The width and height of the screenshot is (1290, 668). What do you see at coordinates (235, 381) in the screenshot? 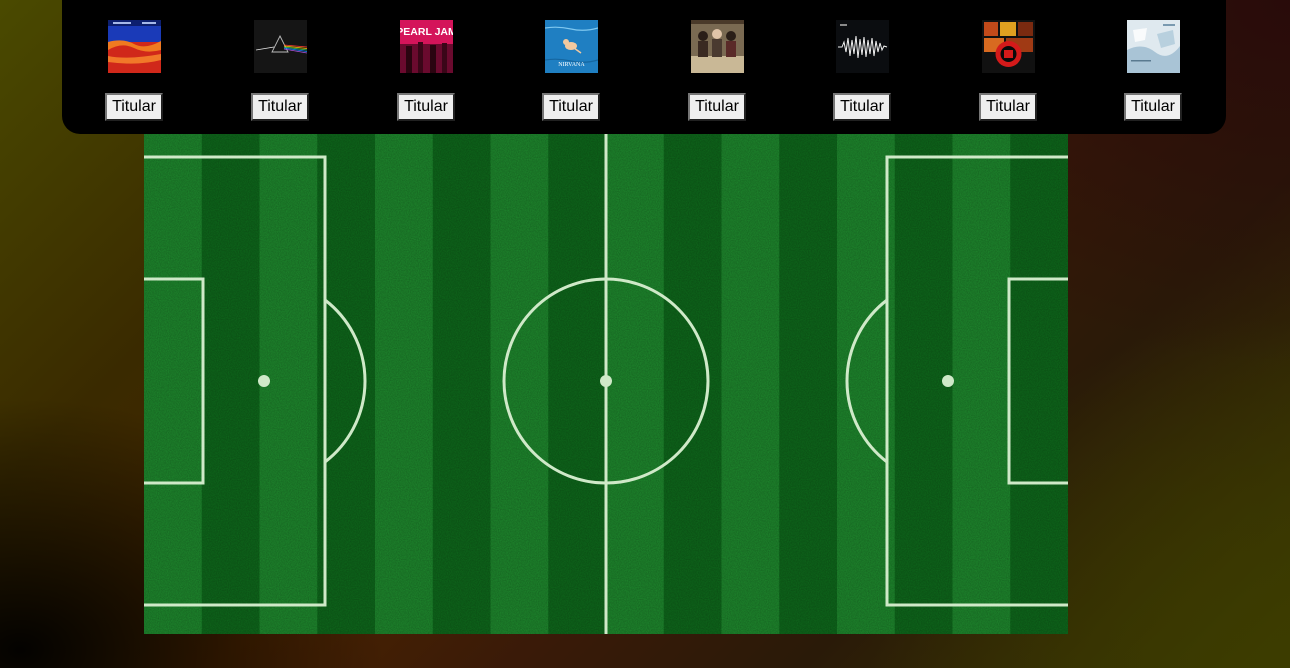
I see `left-penalty-box` at bounding box center [235, 381].